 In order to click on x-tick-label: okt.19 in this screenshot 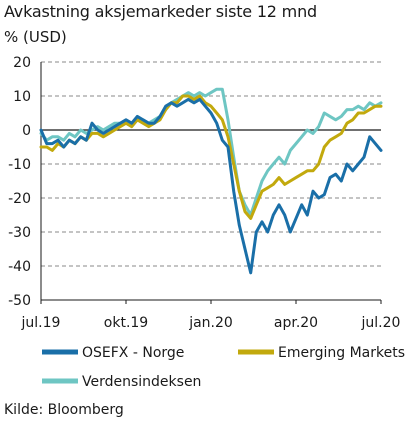, I will do `click(126, 323)`.